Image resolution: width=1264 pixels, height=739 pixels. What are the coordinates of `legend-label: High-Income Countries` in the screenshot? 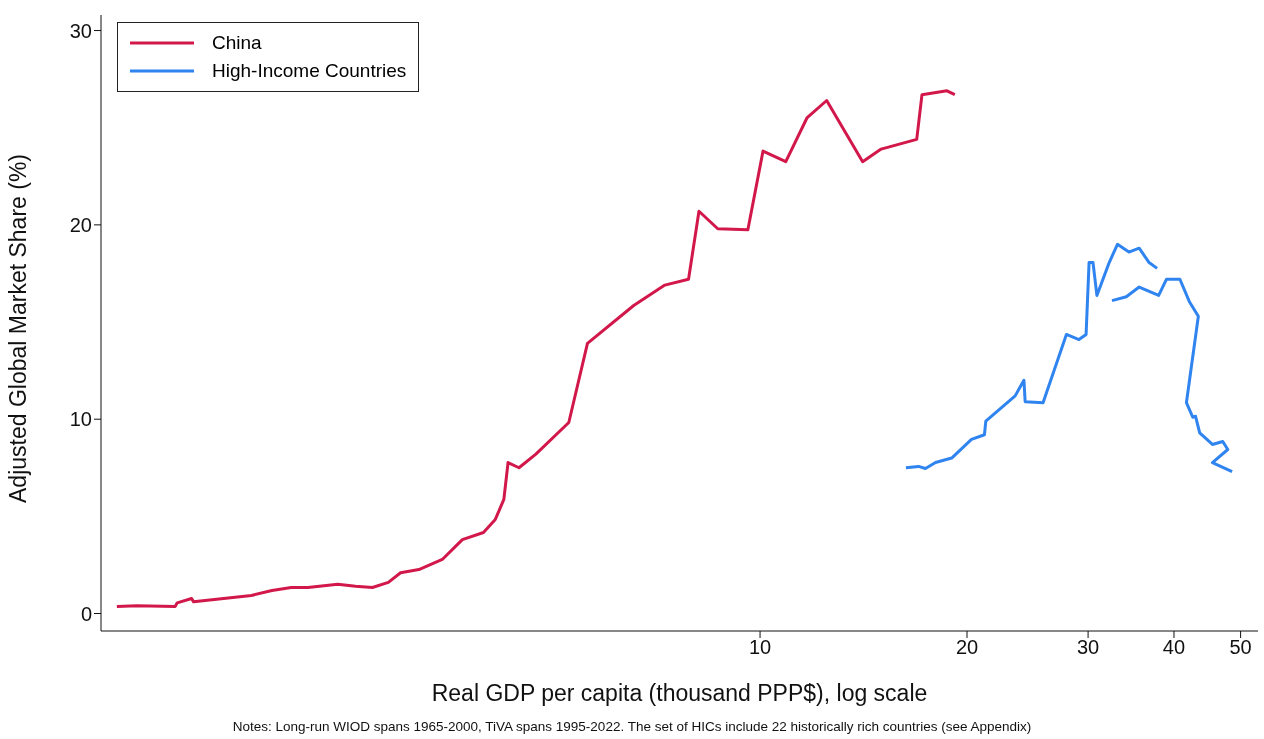 It's located at (309, 71).